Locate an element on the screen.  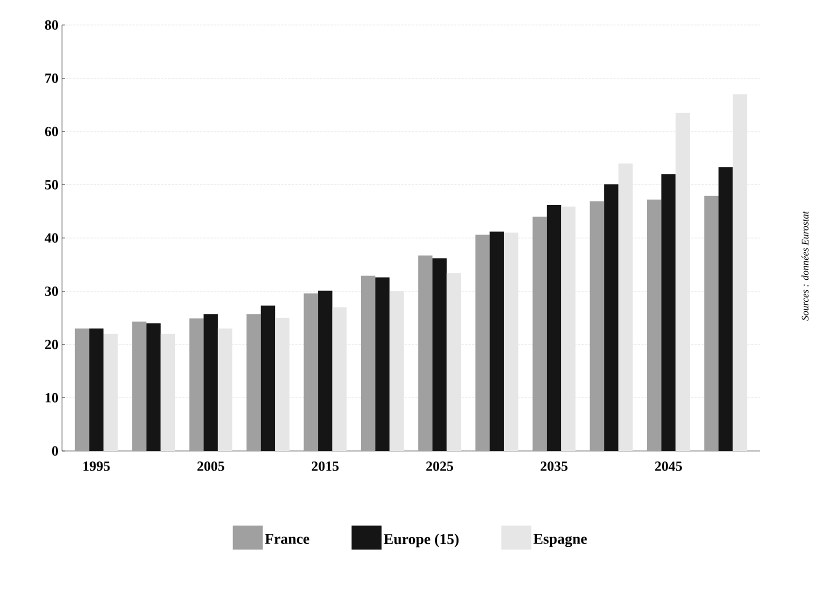
legend-label: France is located at coordinates (287, 539).